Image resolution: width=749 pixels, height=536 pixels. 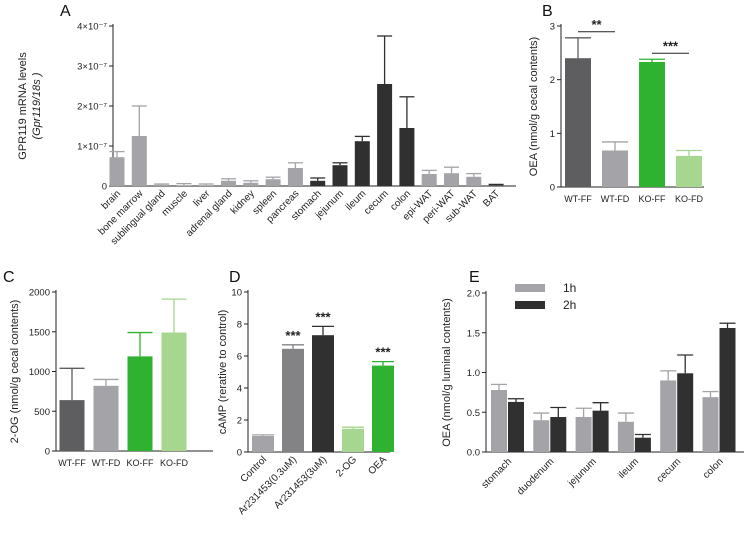 What do you see at coordinates (530, 288) in the screenshot?
I see `legend-swatch-1h` at bounding box center [530, 288].